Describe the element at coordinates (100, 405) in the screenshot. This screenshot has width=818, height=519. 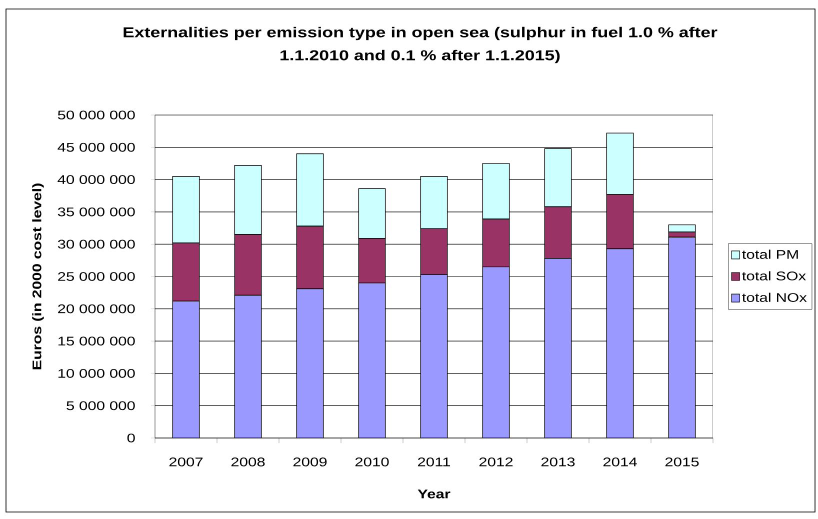
I see `y-tick-label: 5 000 000` at that location.